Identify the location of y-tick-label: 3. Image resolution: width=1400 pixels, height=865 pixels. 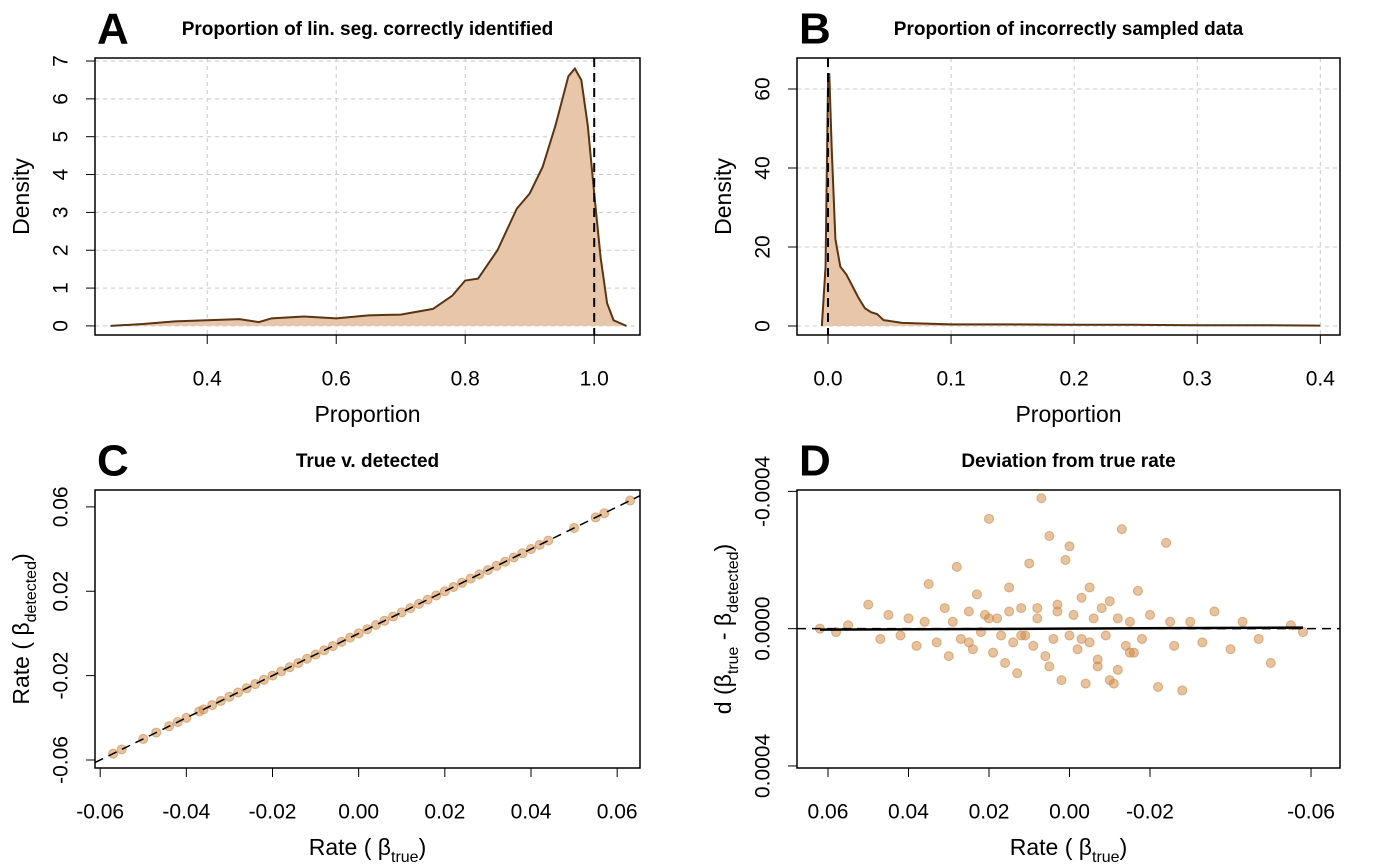
(61, 213).